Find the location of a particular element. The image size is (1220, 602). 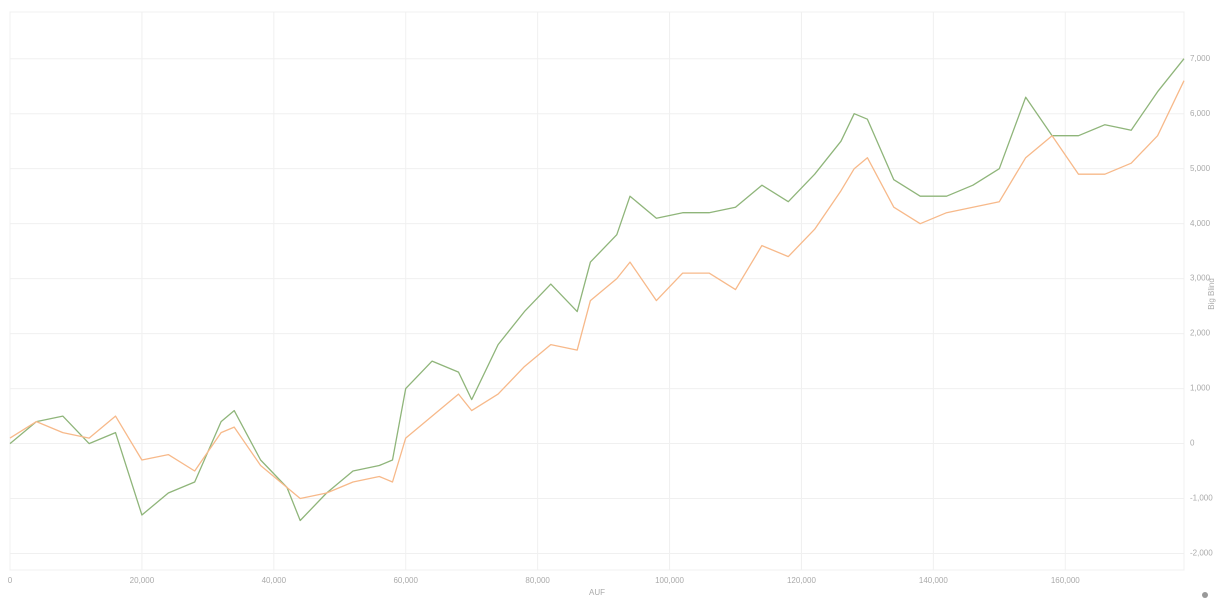

x-axis-label: AUF is located at coordinates (597, 592).